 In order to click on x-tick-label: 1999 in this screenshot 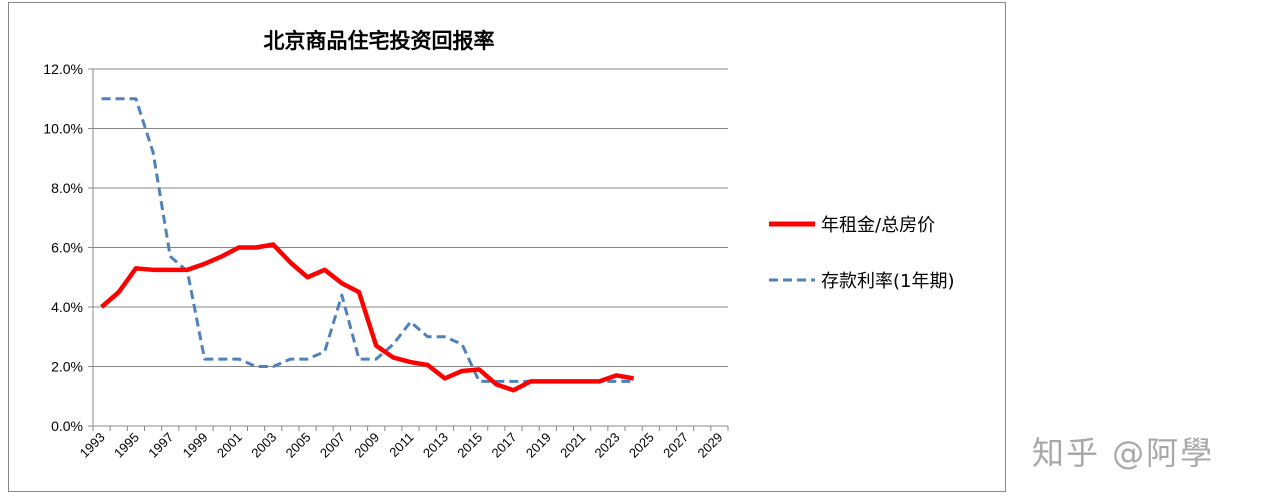, I will do `click(195, 445)`.